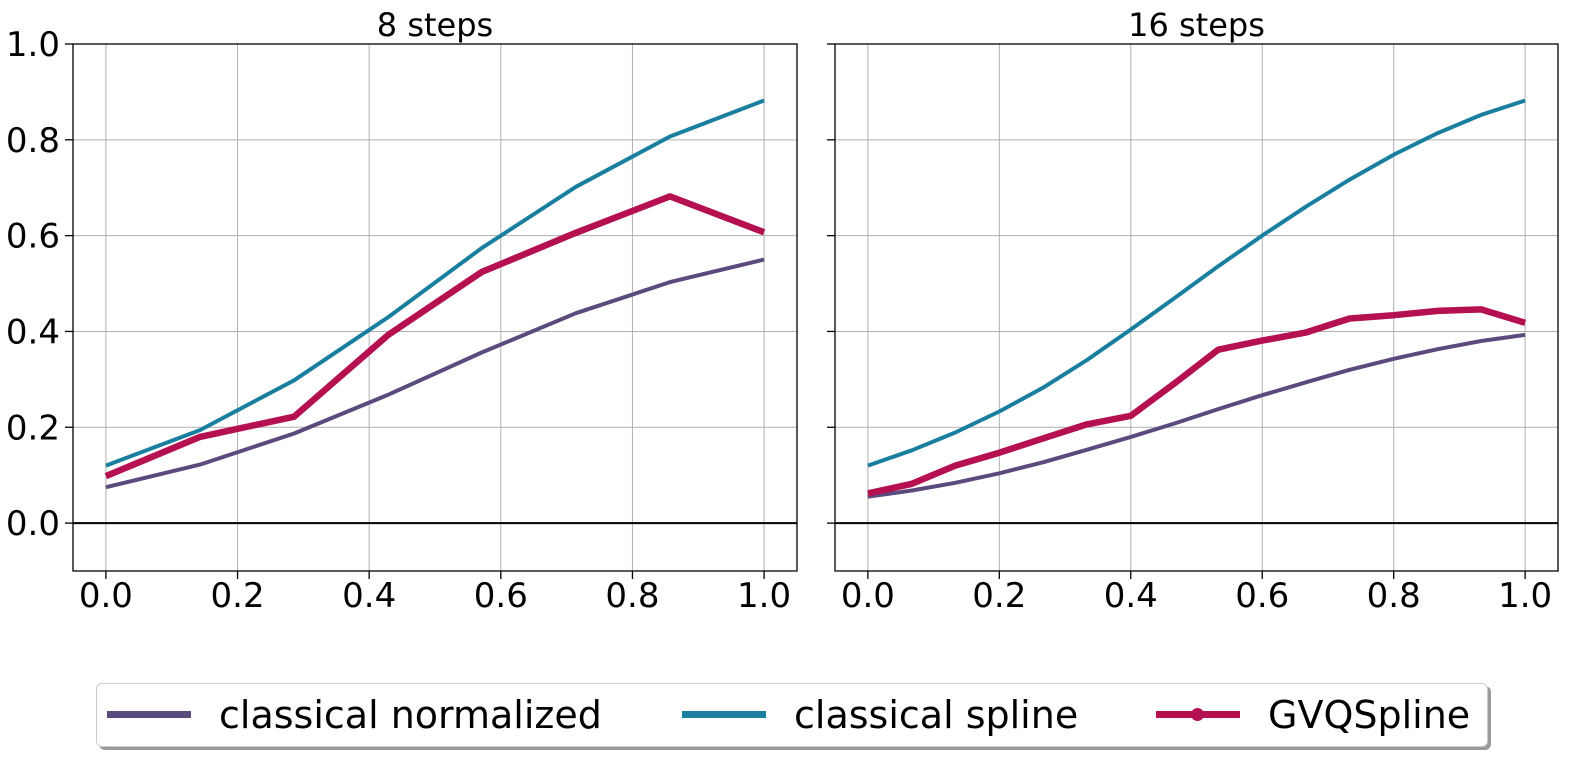 Image resolution: width=1578 pixels, height=765 pixels. What do you see at coordinates (435, 25) in the screenshot?
I see `chart-title: 8 steps` at bounding box center [435, 25].